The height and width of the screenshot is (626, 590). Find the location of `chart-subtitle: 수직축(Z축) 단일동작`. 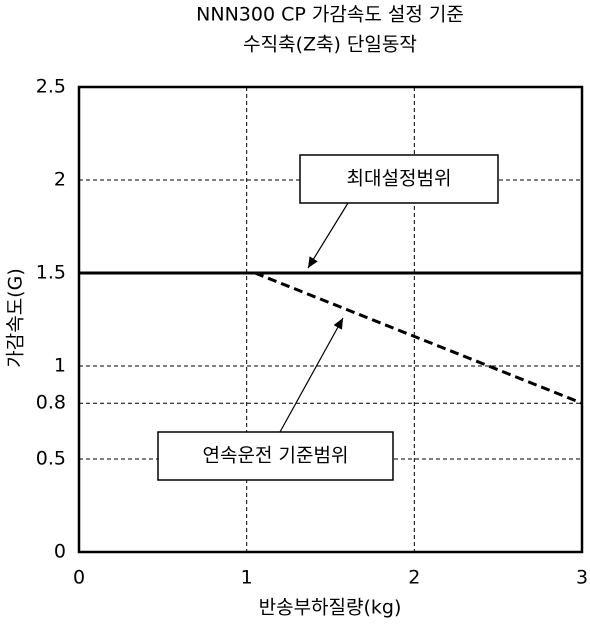

chart-subtitle: 수직축(Z축) 단일동작 is located at coordinates (330, 45).